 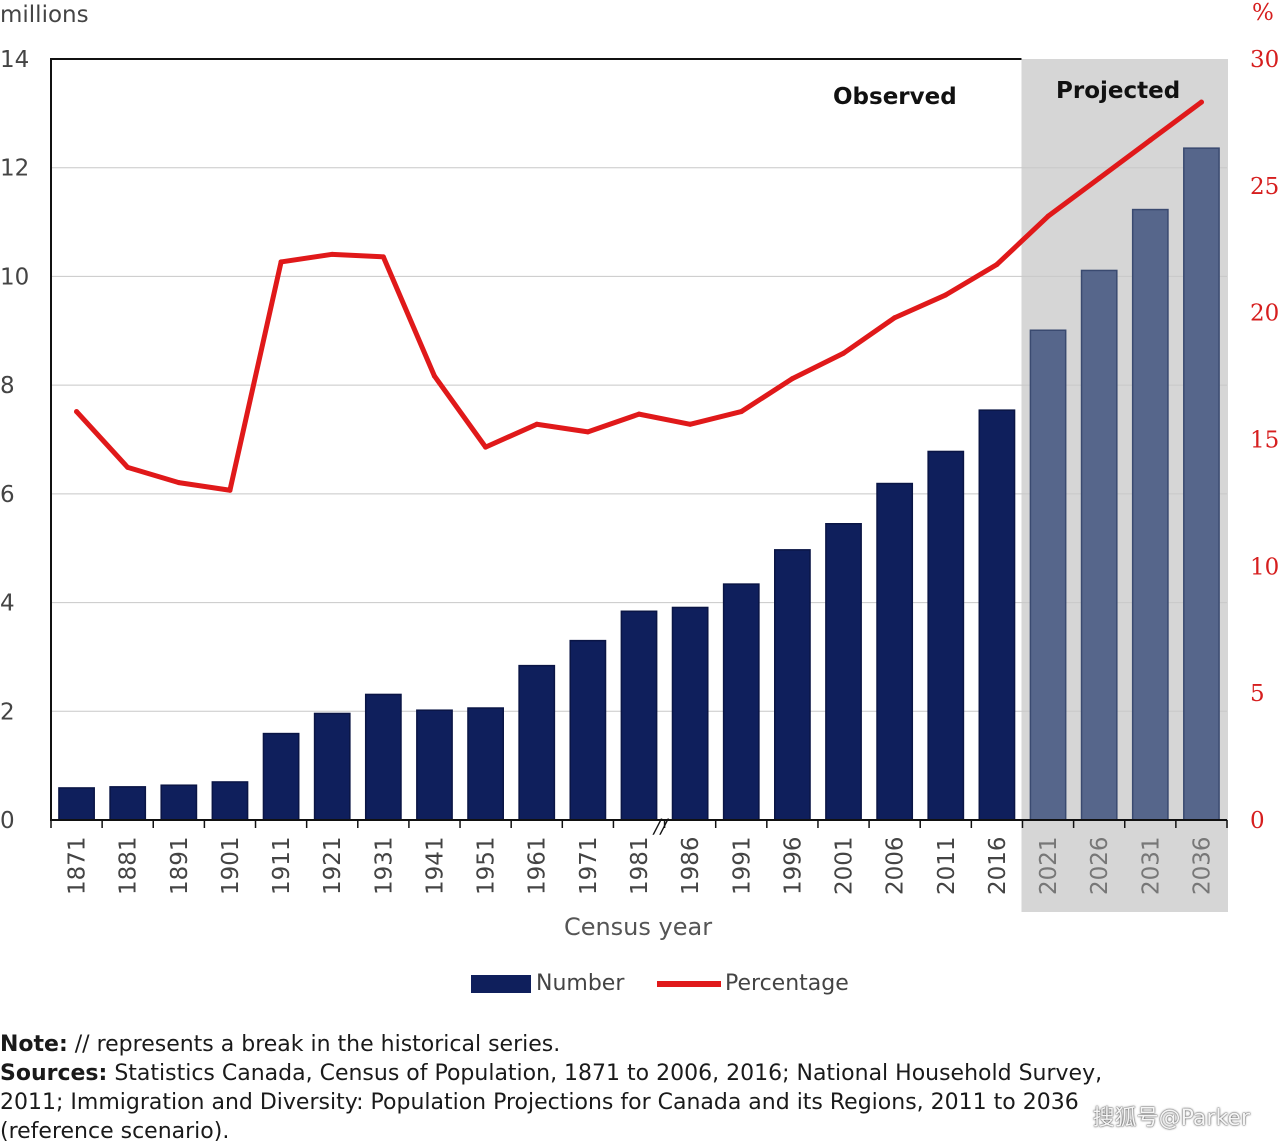 I want to click on legend: Number Percentage, so click(x=660, y=983).